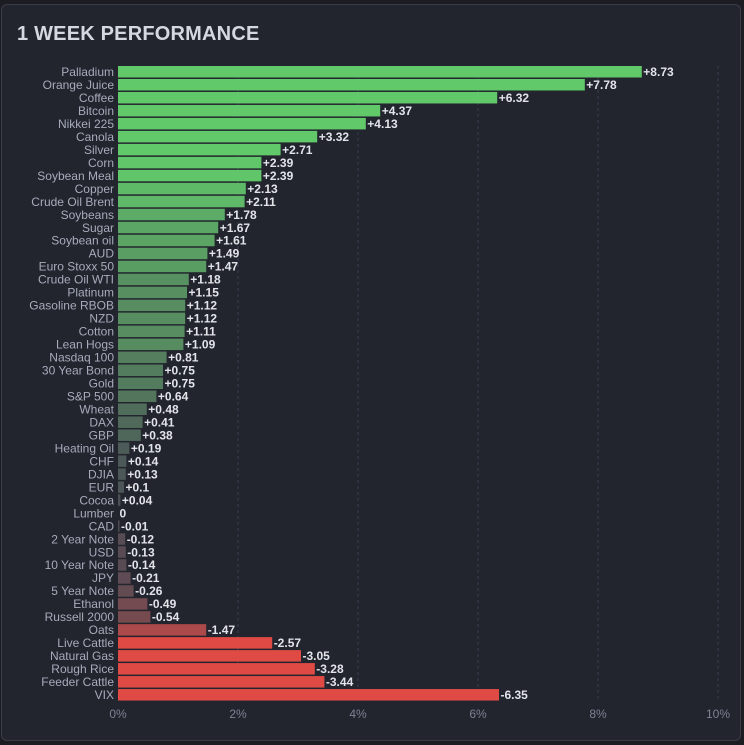 The width and height of the screenshot is (744, 745). What do you see at coordinates (141, 552) in the screenshot?
I see `value-label: -0.13` at bounding box center [141, 552].